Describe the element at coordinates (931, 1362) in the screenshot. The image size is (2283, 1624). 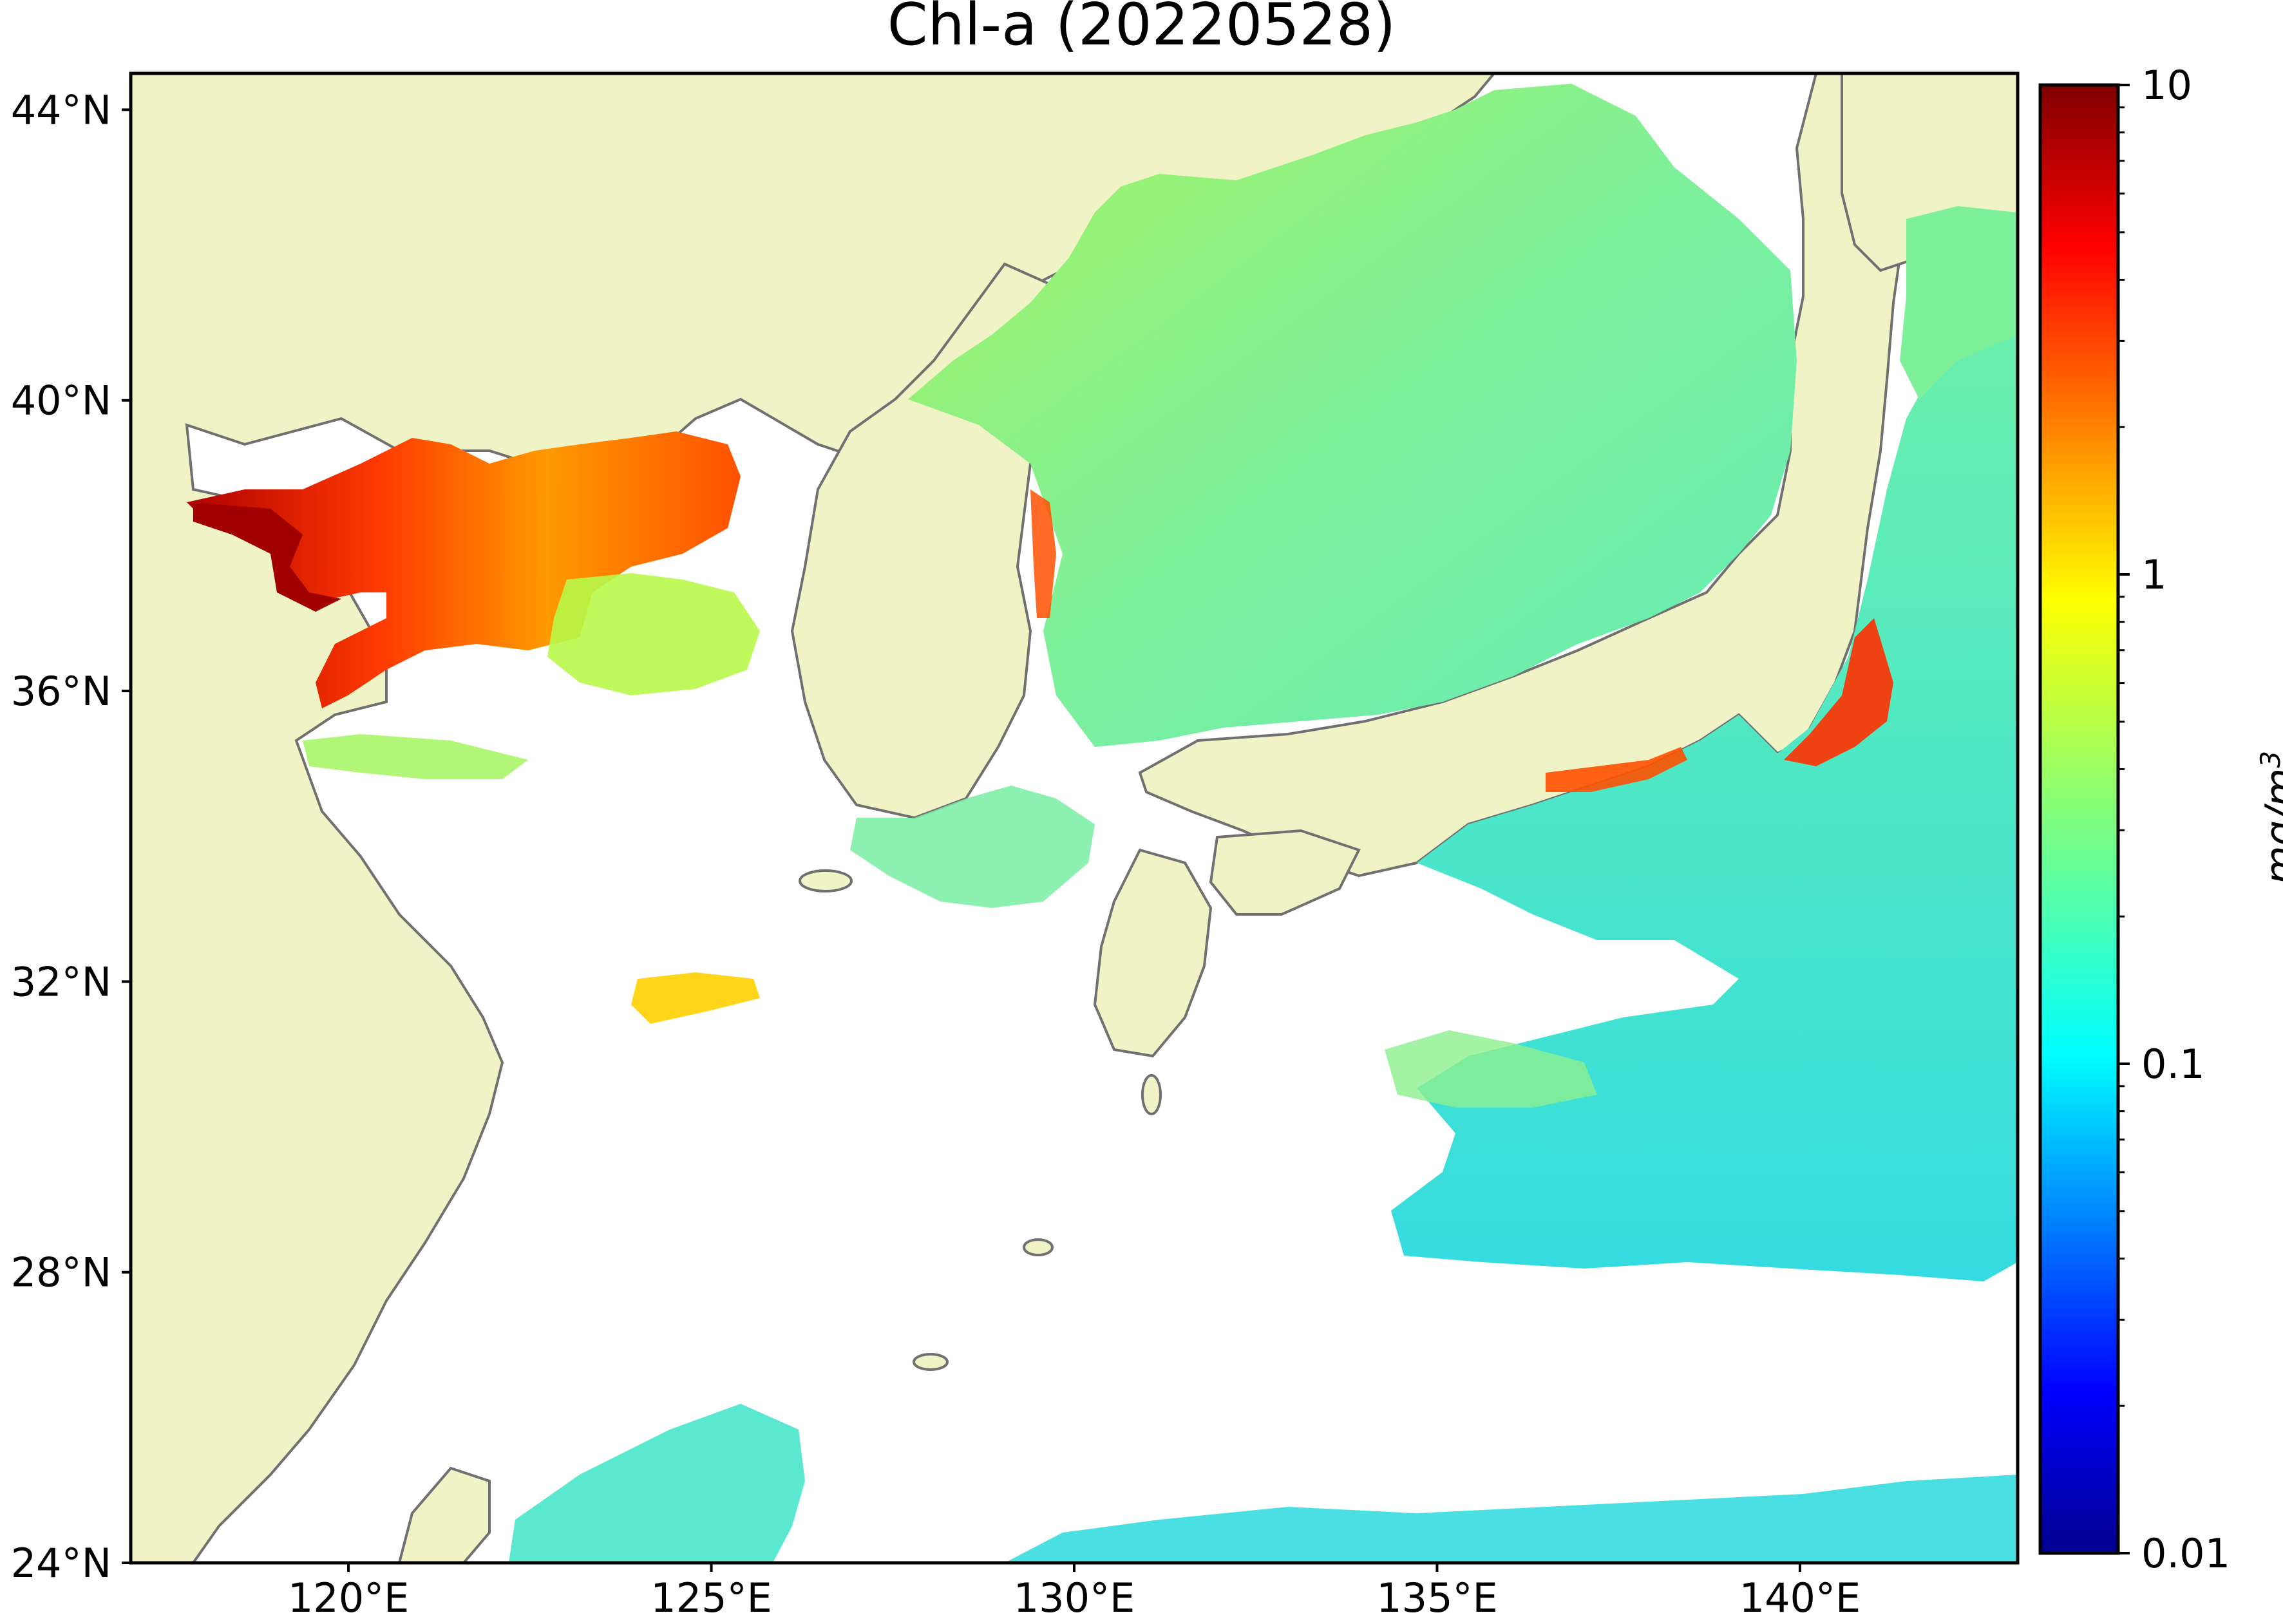
I see `okinawa-island` at that location.